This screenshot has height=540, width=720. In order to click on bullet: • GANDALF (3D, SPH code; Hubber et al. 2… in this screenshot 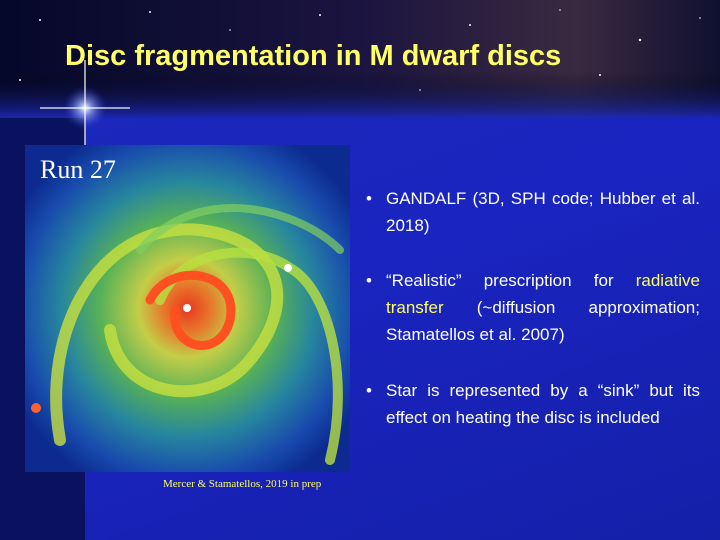, I will do `click(533, 212)`.